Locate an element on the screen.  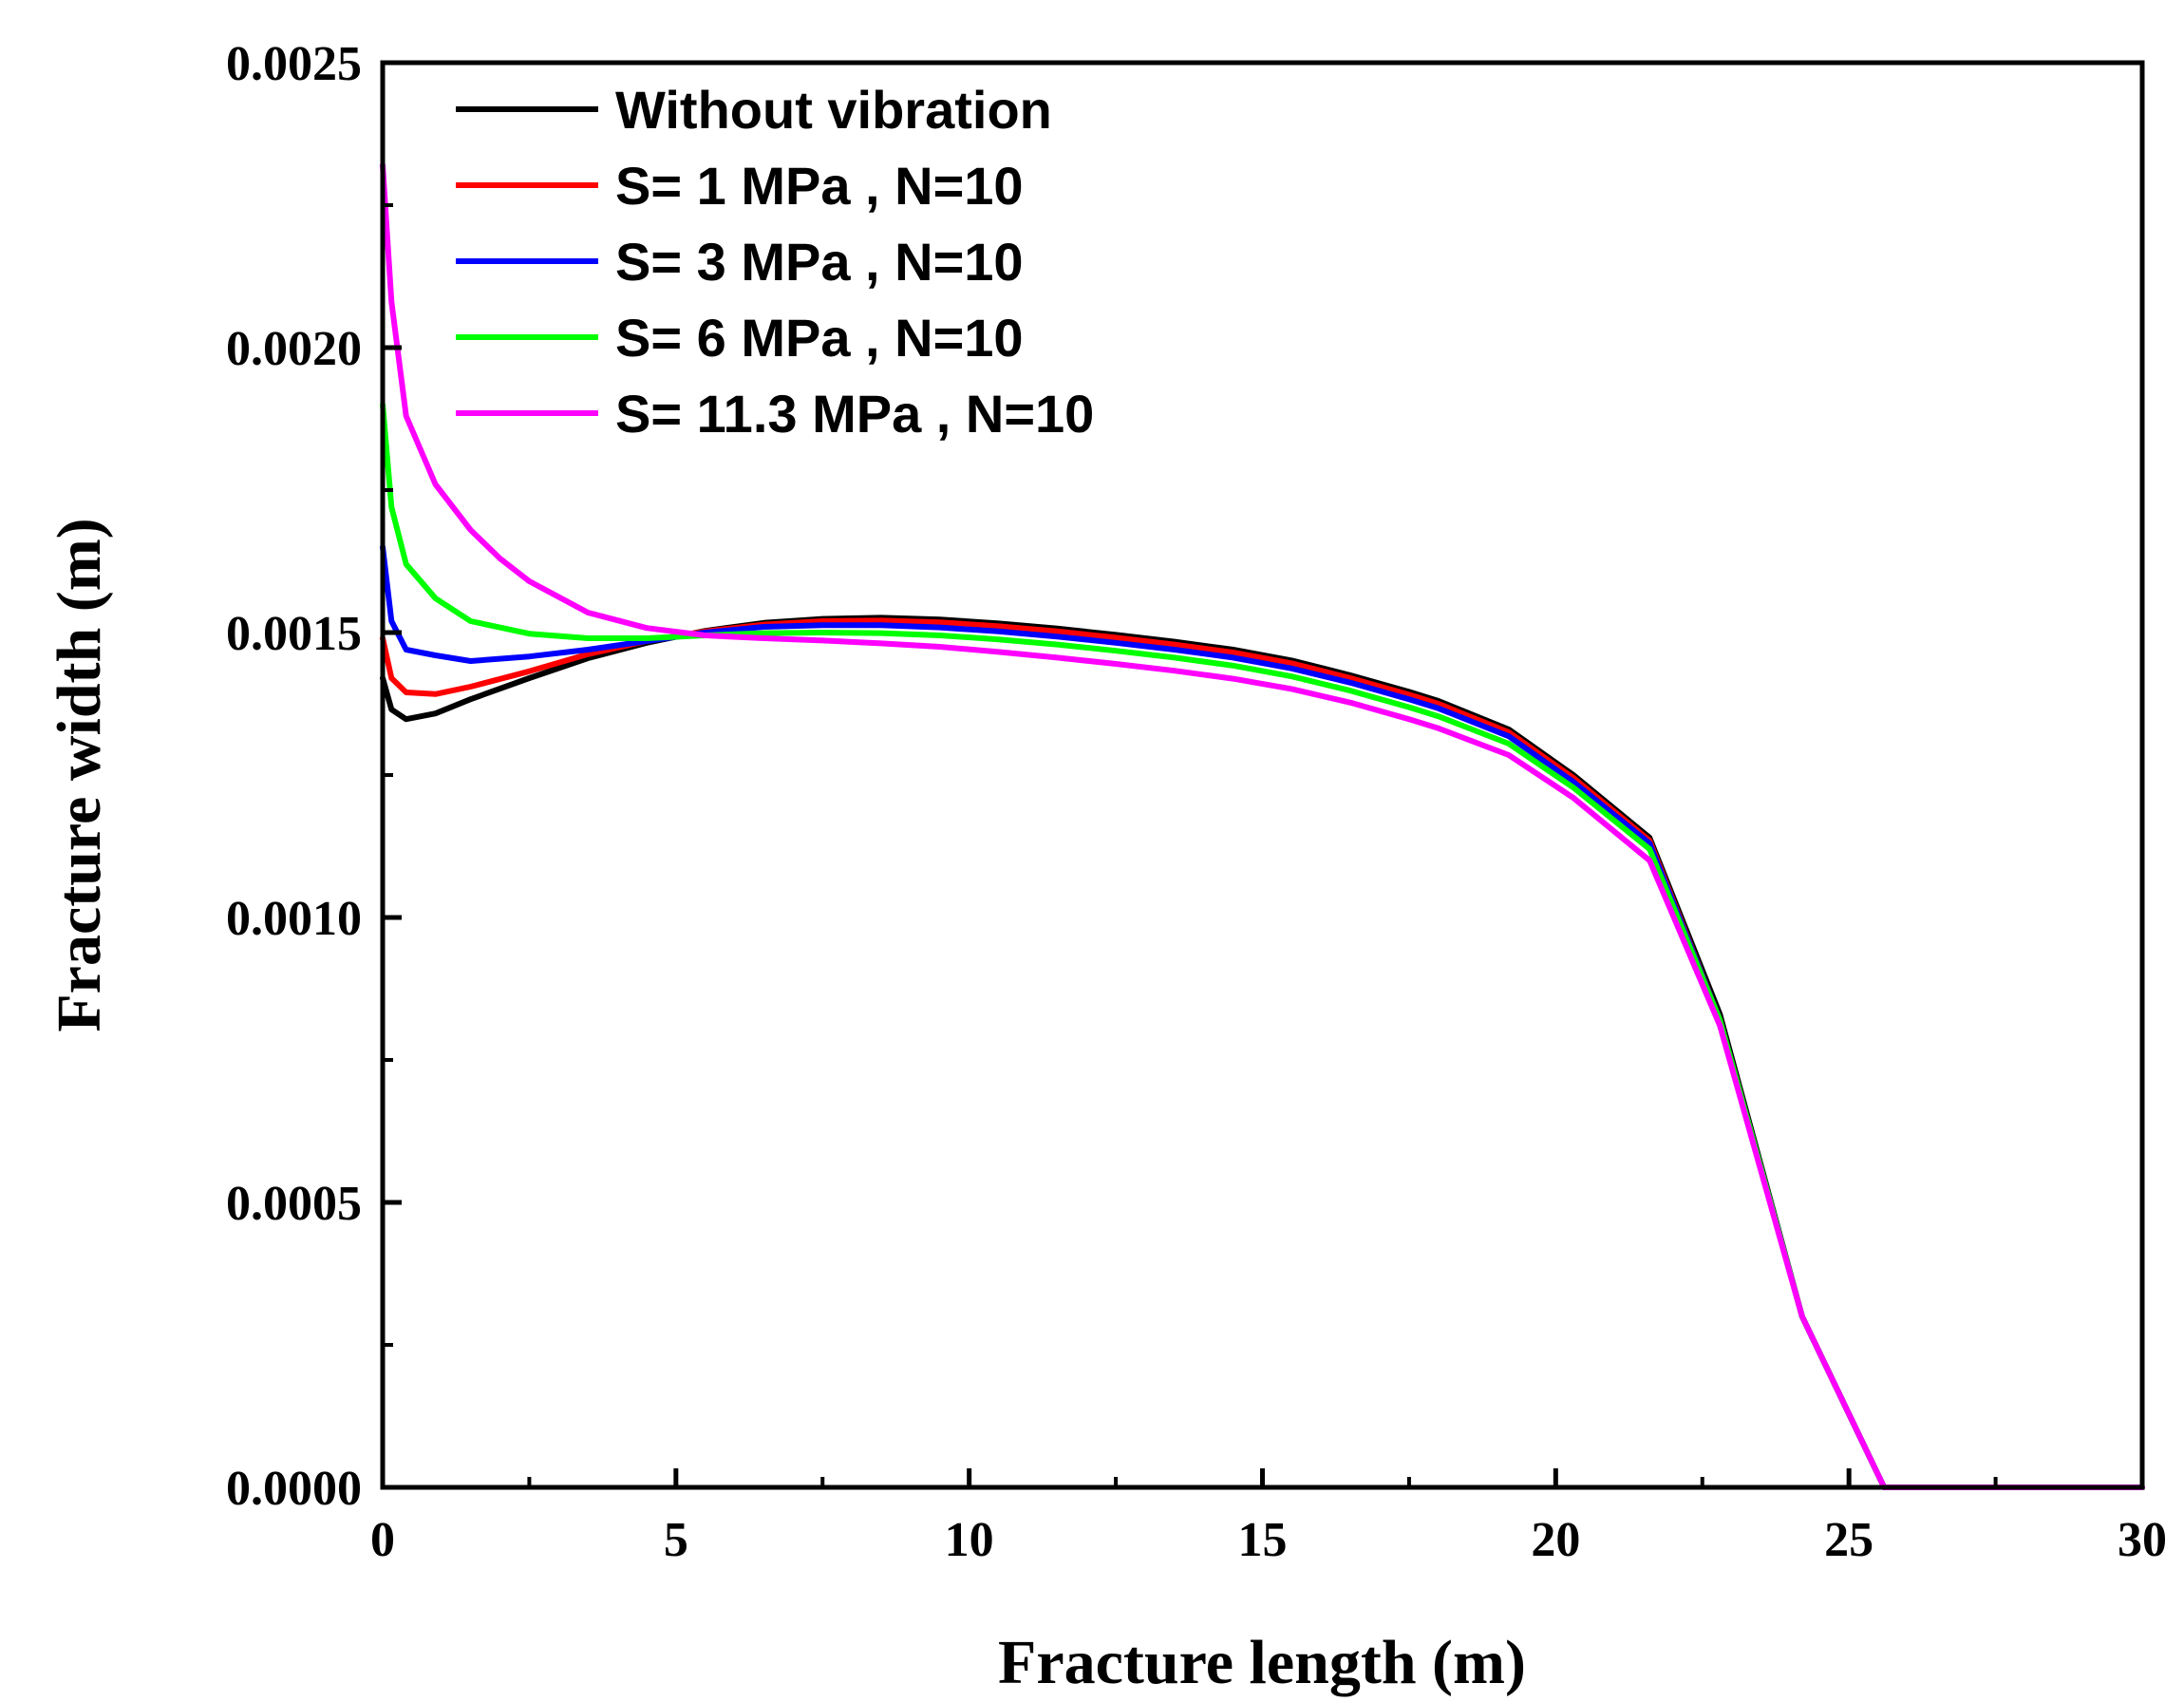
legend-label-5: S= 11.3 MPa , N=10 is located at coordinates (855, 414).